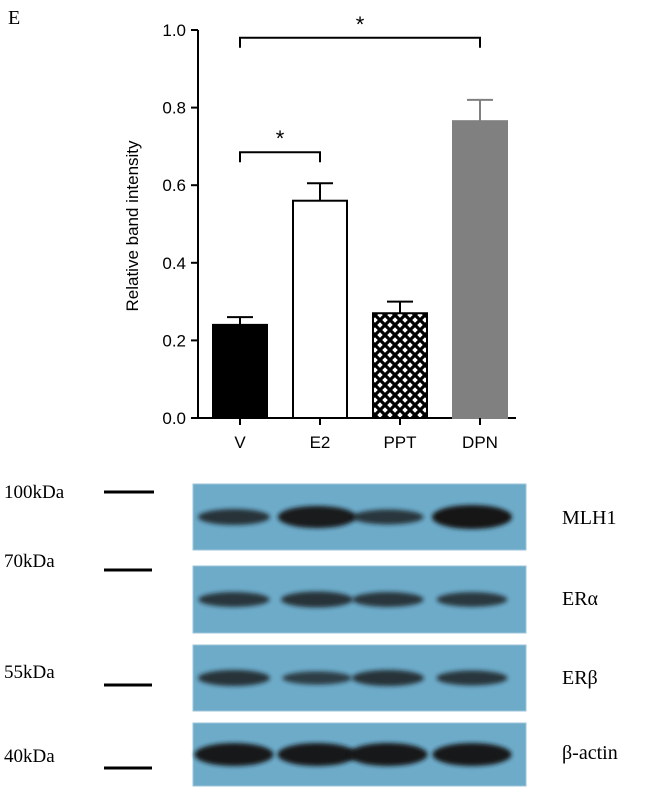 The width and height of the screenshot is (650, 793). What do you see at coordinates (29, 561) in the screenshot?
I see `marker-label: 70kDa` at bounding box center [29, 561].